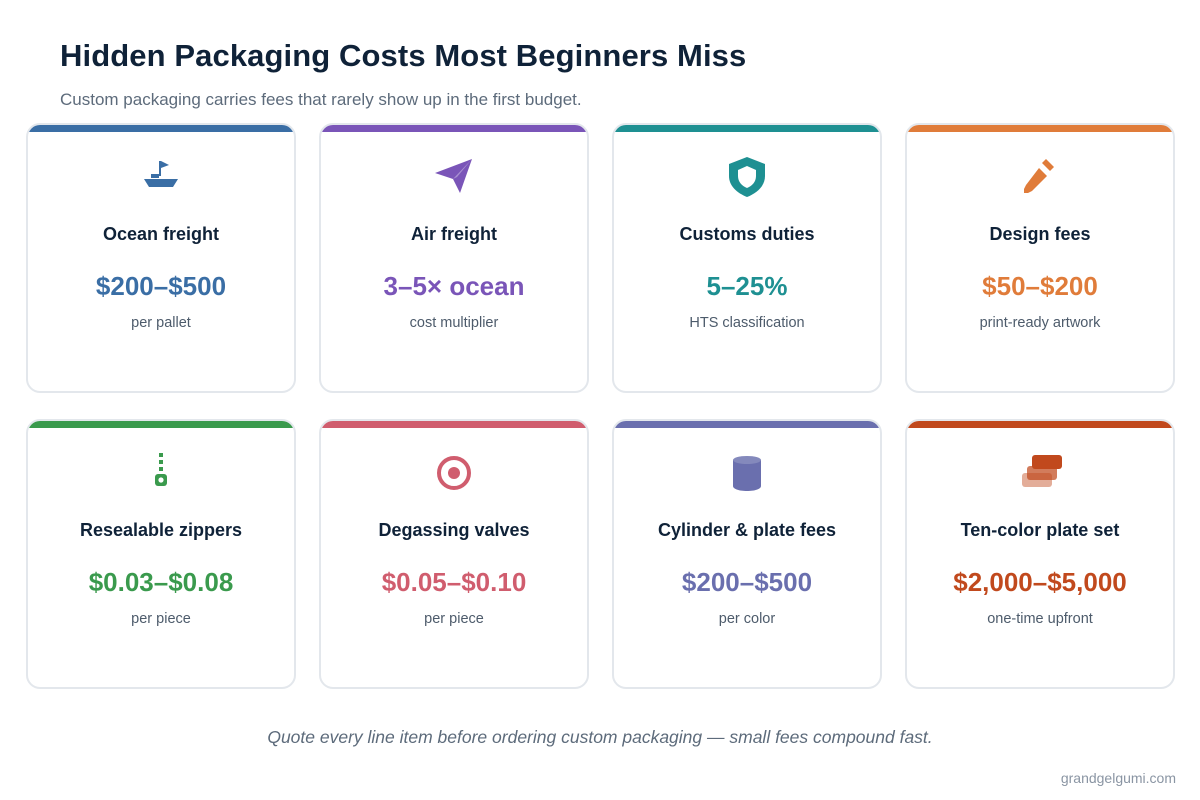 The width and height of the screenshot is (1200, 800). What do you see at coordinates (747, 530) in the screenshot?
I see `card-title: Cylinder & plate fees` at bounding box center [747, 530].